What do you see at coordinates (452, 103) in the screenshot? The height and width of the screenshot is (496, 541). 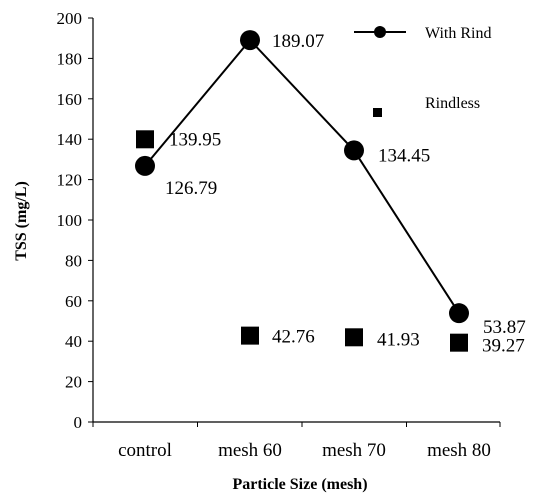 I see `legend-rindless-label: Rindless` at bounding box center [452, 103].